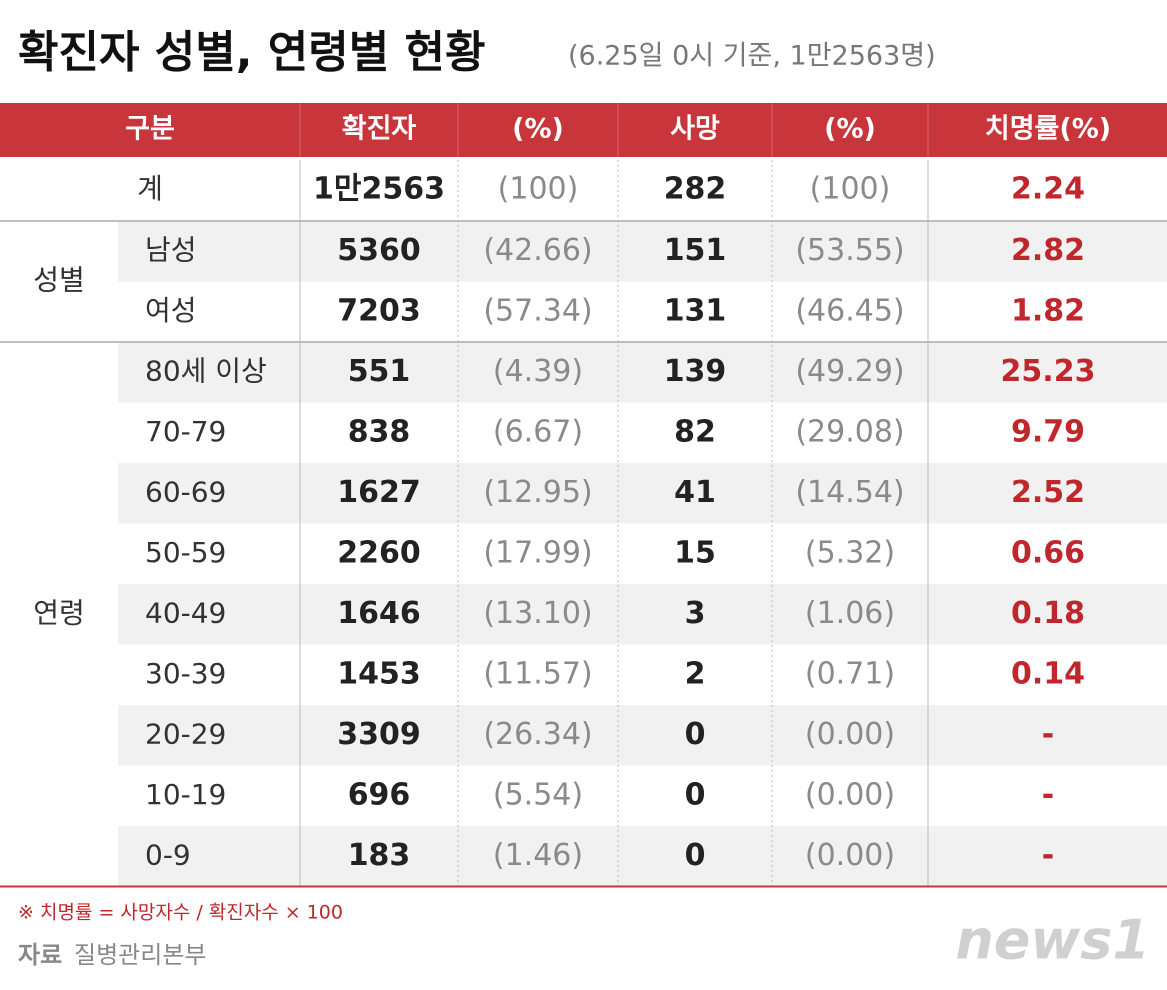 The image size is (1167, 990). I want to click on cell: (57.34), so click(537, 310).